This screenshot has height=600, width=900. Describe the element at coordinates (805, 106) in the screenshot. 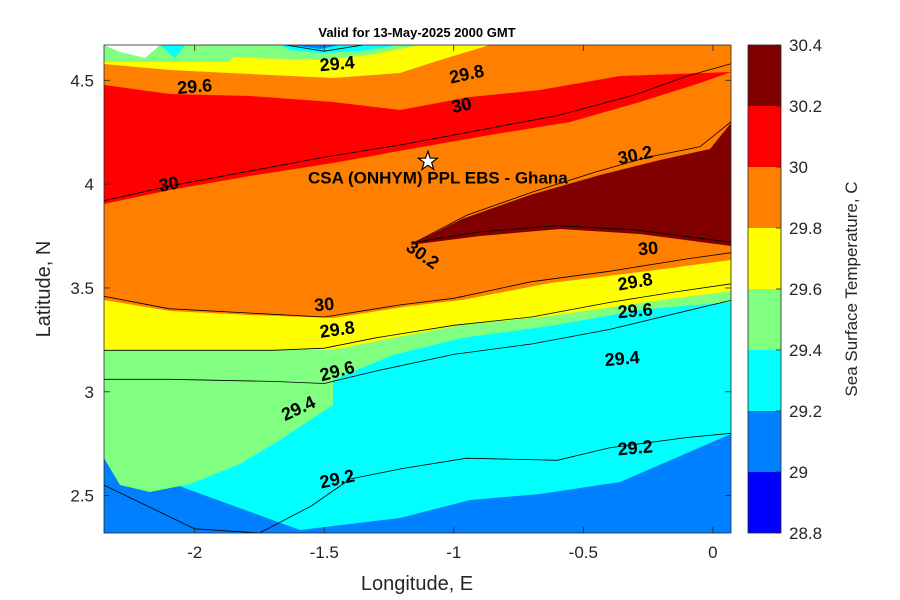

I see `colorbar-tick-label: 30.2` at that location.